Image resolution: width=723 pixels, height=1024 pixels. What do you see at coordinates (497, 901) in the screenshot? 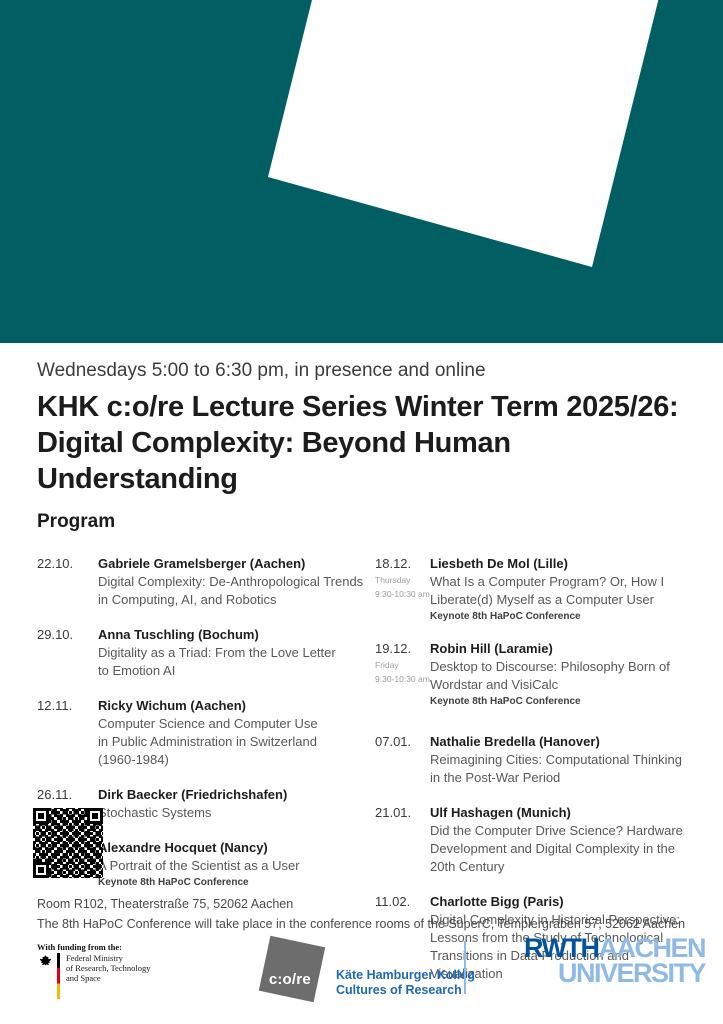
I see `entry-speaker: Charlotte Bigg (Paris)` at bounding box center [497, 901].